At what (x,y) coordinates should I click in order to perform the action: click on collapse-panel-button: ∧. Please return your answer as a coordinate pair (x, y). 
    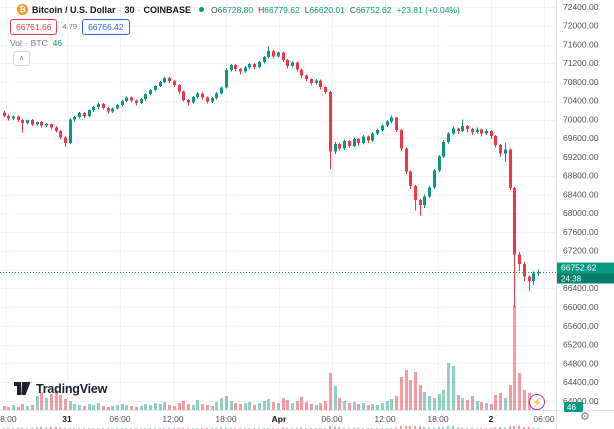
    Looking at the image, I should click on (21, 58).